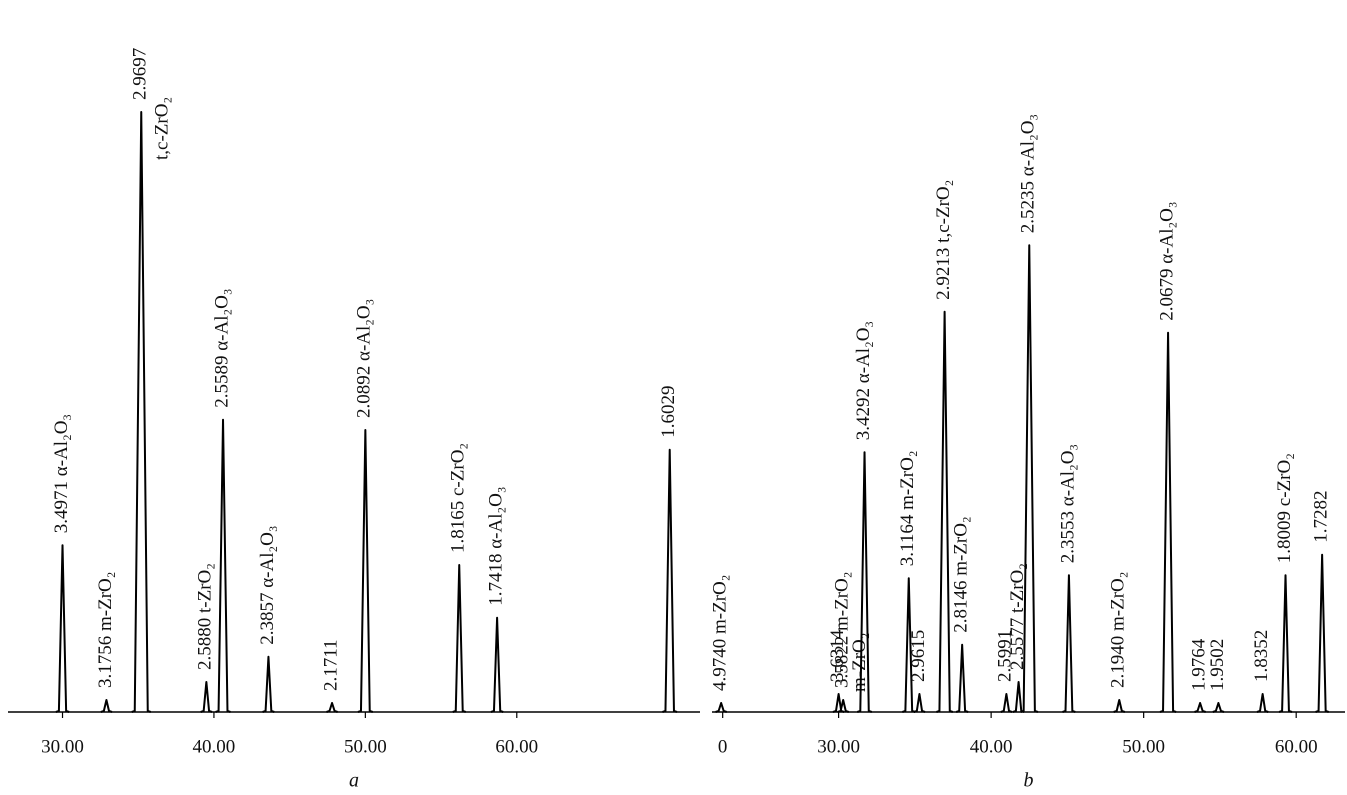  Describe the element at coordinates (1028, 173) in the screenshot. I see `peak-label: 2.5235 α-Al₂O₃` at that location.